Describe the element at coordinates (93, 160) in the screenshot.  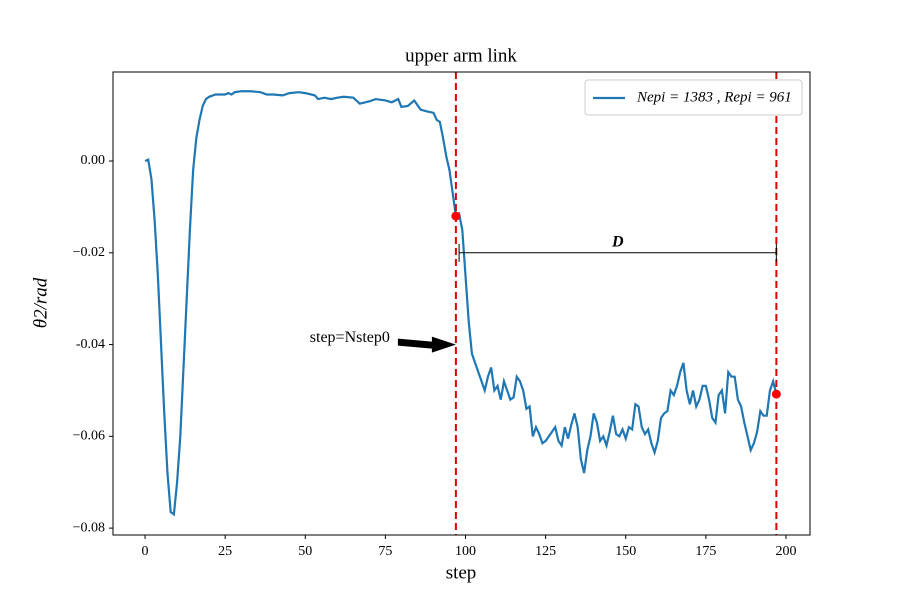
I see `y-tick-label: 0.00` at that location.